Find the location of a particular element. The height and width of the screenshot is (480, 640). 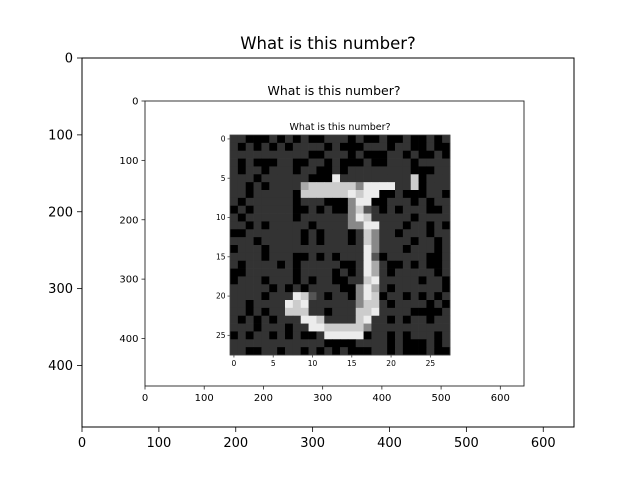

middle-y-axis: 0 100 200 300 400 is located at coordinates (132, 221).